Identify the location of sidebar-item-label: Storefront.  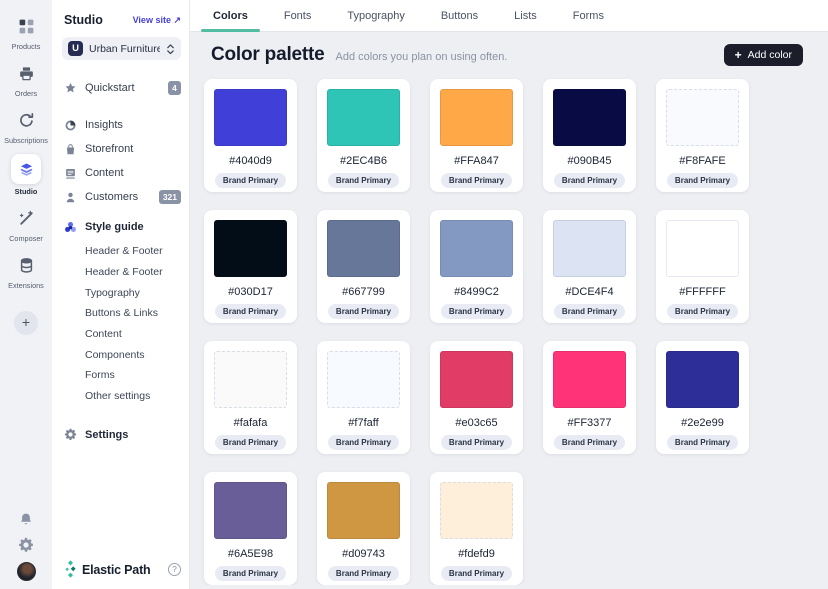
(109, 149).